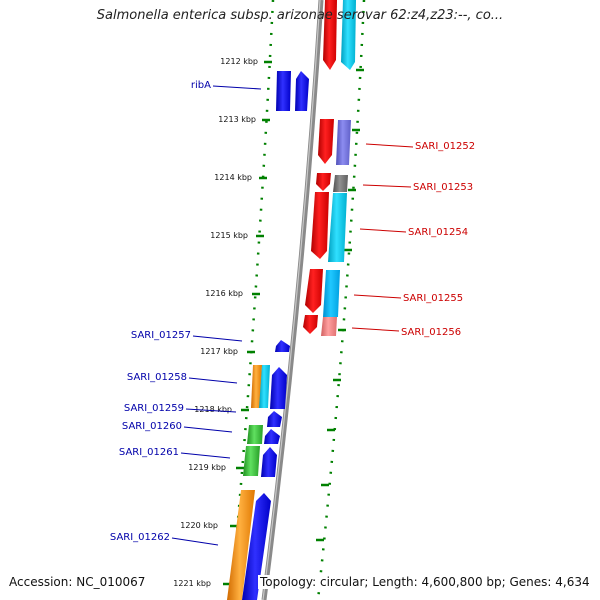  What do you see at coordinates (343, 142) in the screenshot?
I see `gene-feature-purple` at bounding box center [343, 142].